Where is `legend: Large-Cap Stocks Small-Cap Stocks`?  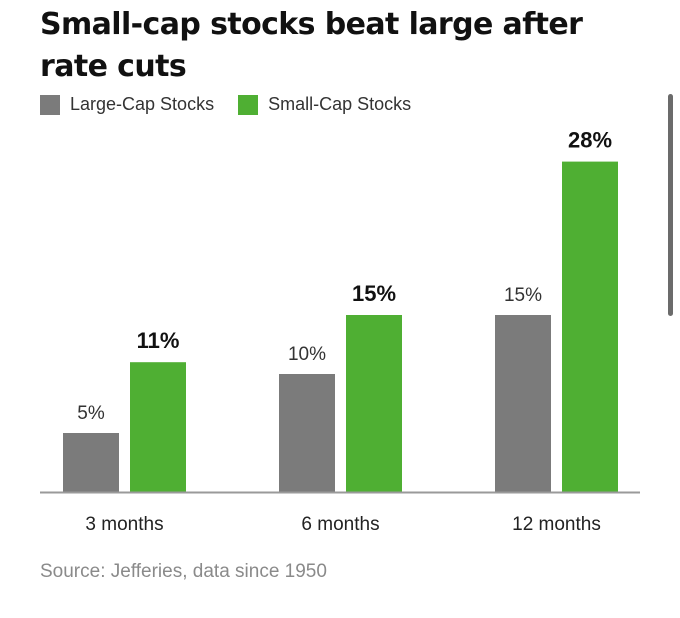
legend: Large-Cap Stocks Small-Cap Stocks is located at coordinates (237, 104).